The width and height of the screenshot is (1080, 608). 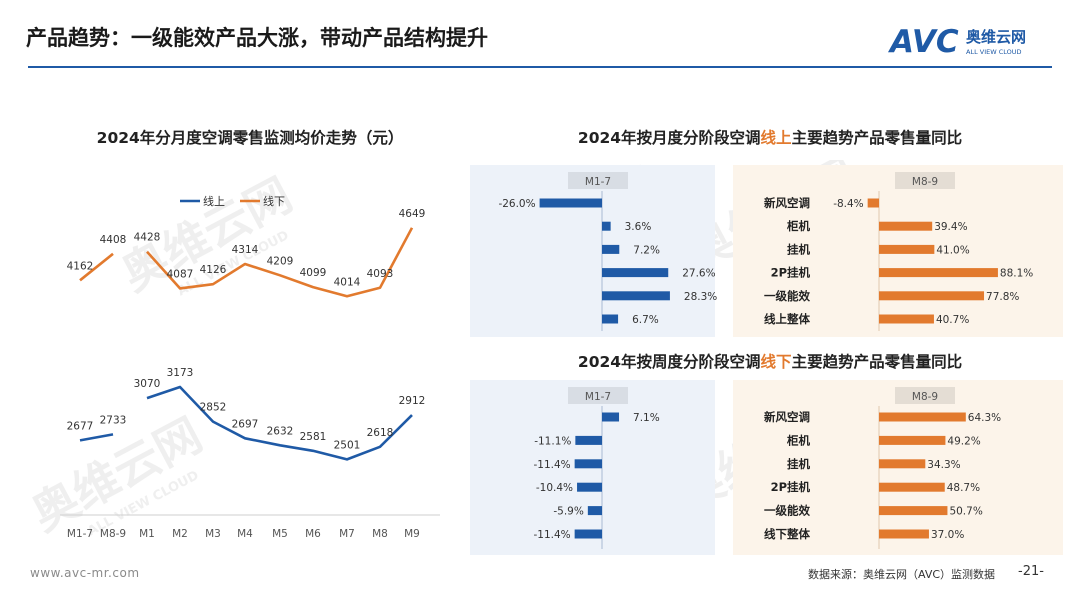 What do you see at coordinates (412, 401) in the screenshot?
I see `data-label: 2912` at bounding box center [412, 401].